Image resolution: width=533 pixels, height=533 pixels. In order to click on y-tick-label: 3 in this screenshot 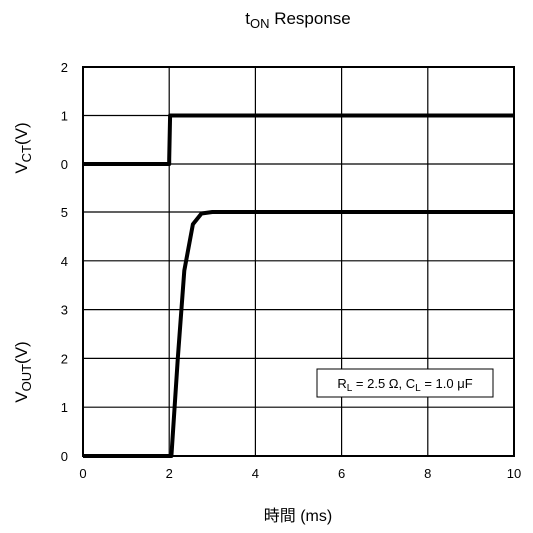, I will do `click(64, 310)`.